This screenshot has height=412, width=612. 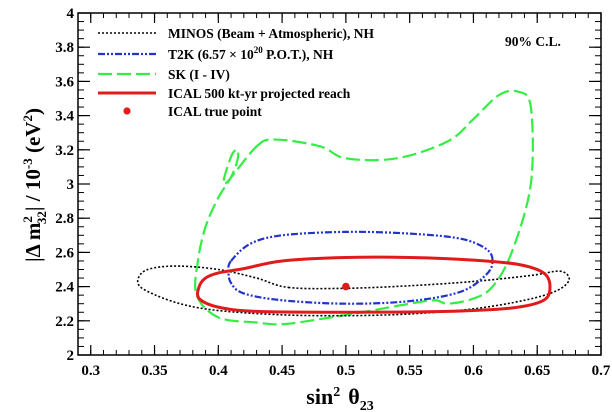 What do you see at coordinates (64, 288) in the screenshot?
I see `y-tick-label: 2.4` at bounding box center [64, 288].